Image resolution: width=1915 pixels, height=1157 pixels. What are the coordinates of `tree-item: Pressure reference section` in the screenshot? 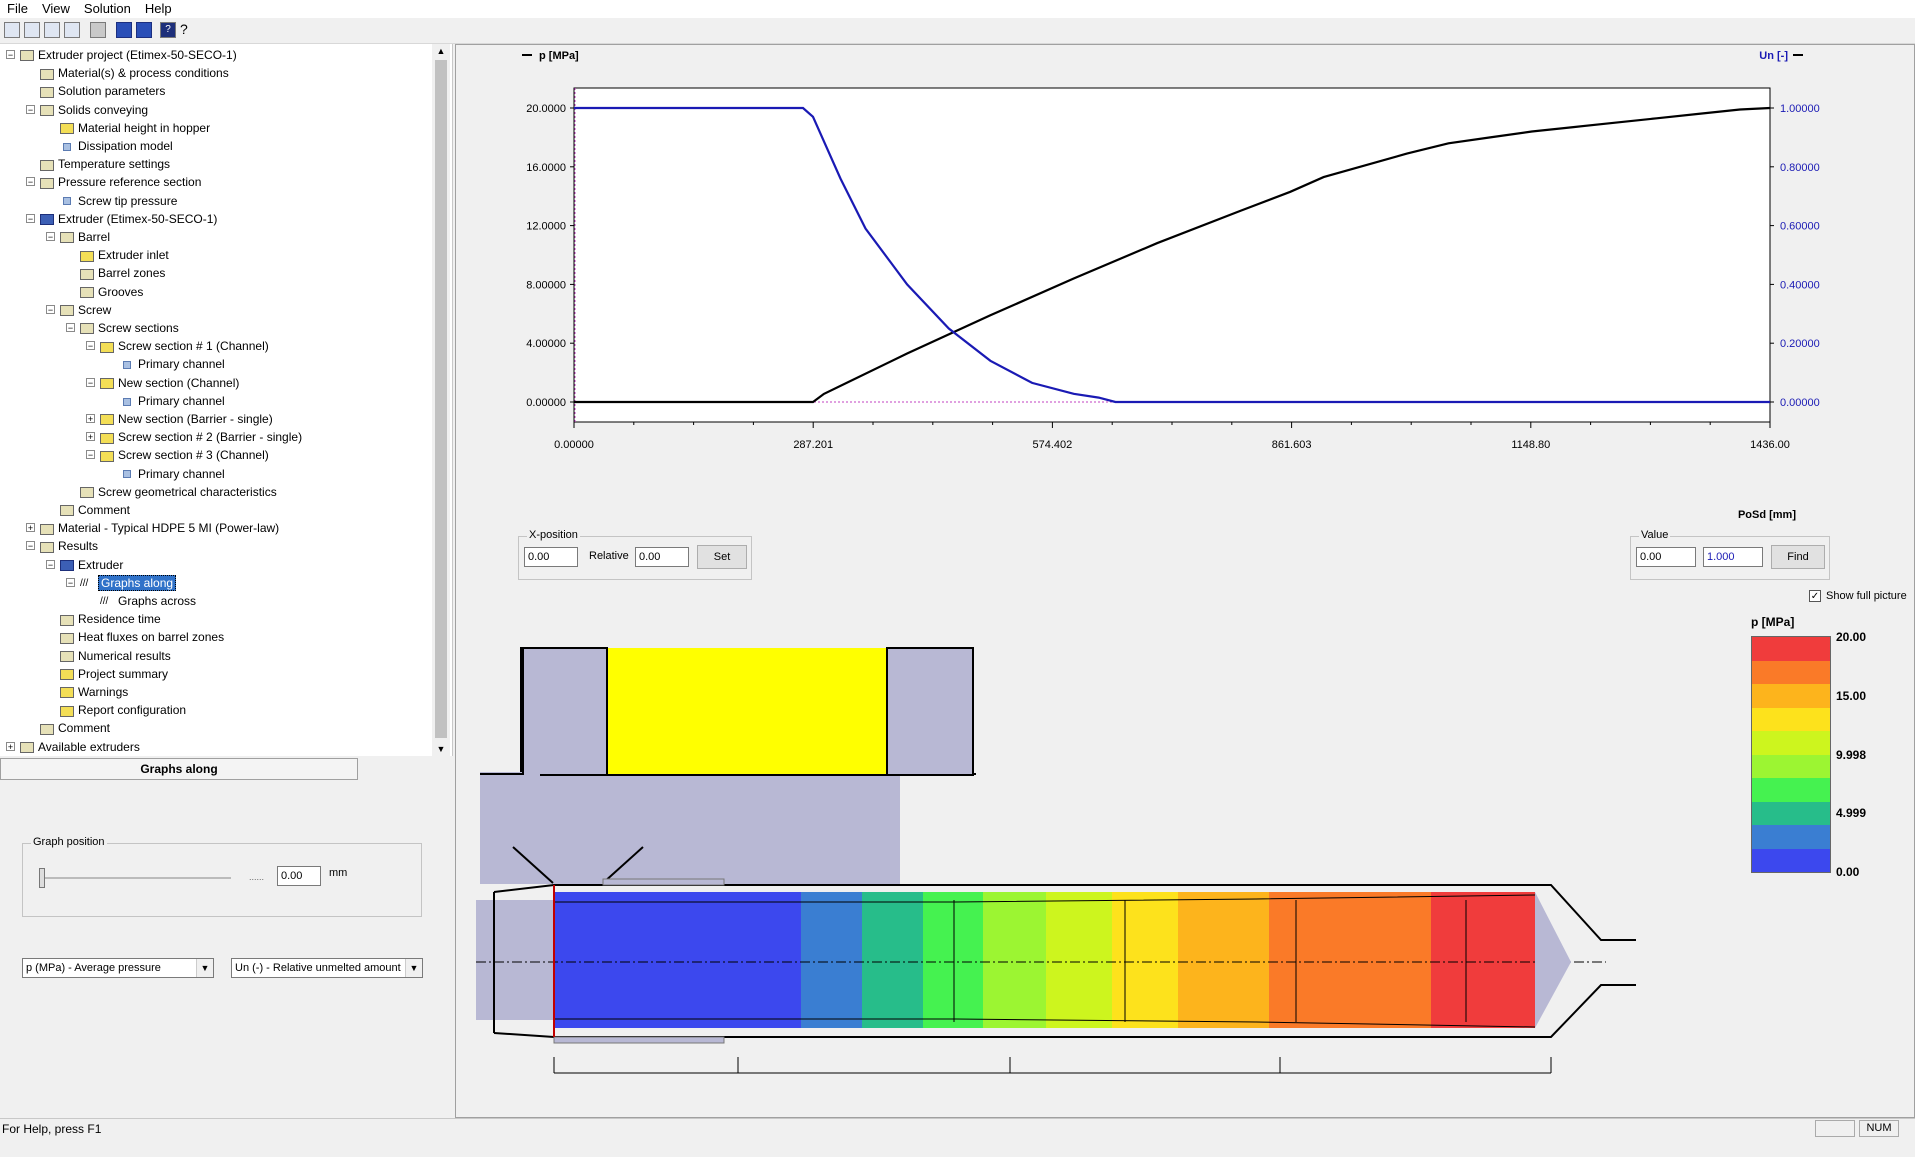 It's located at (120, 182).